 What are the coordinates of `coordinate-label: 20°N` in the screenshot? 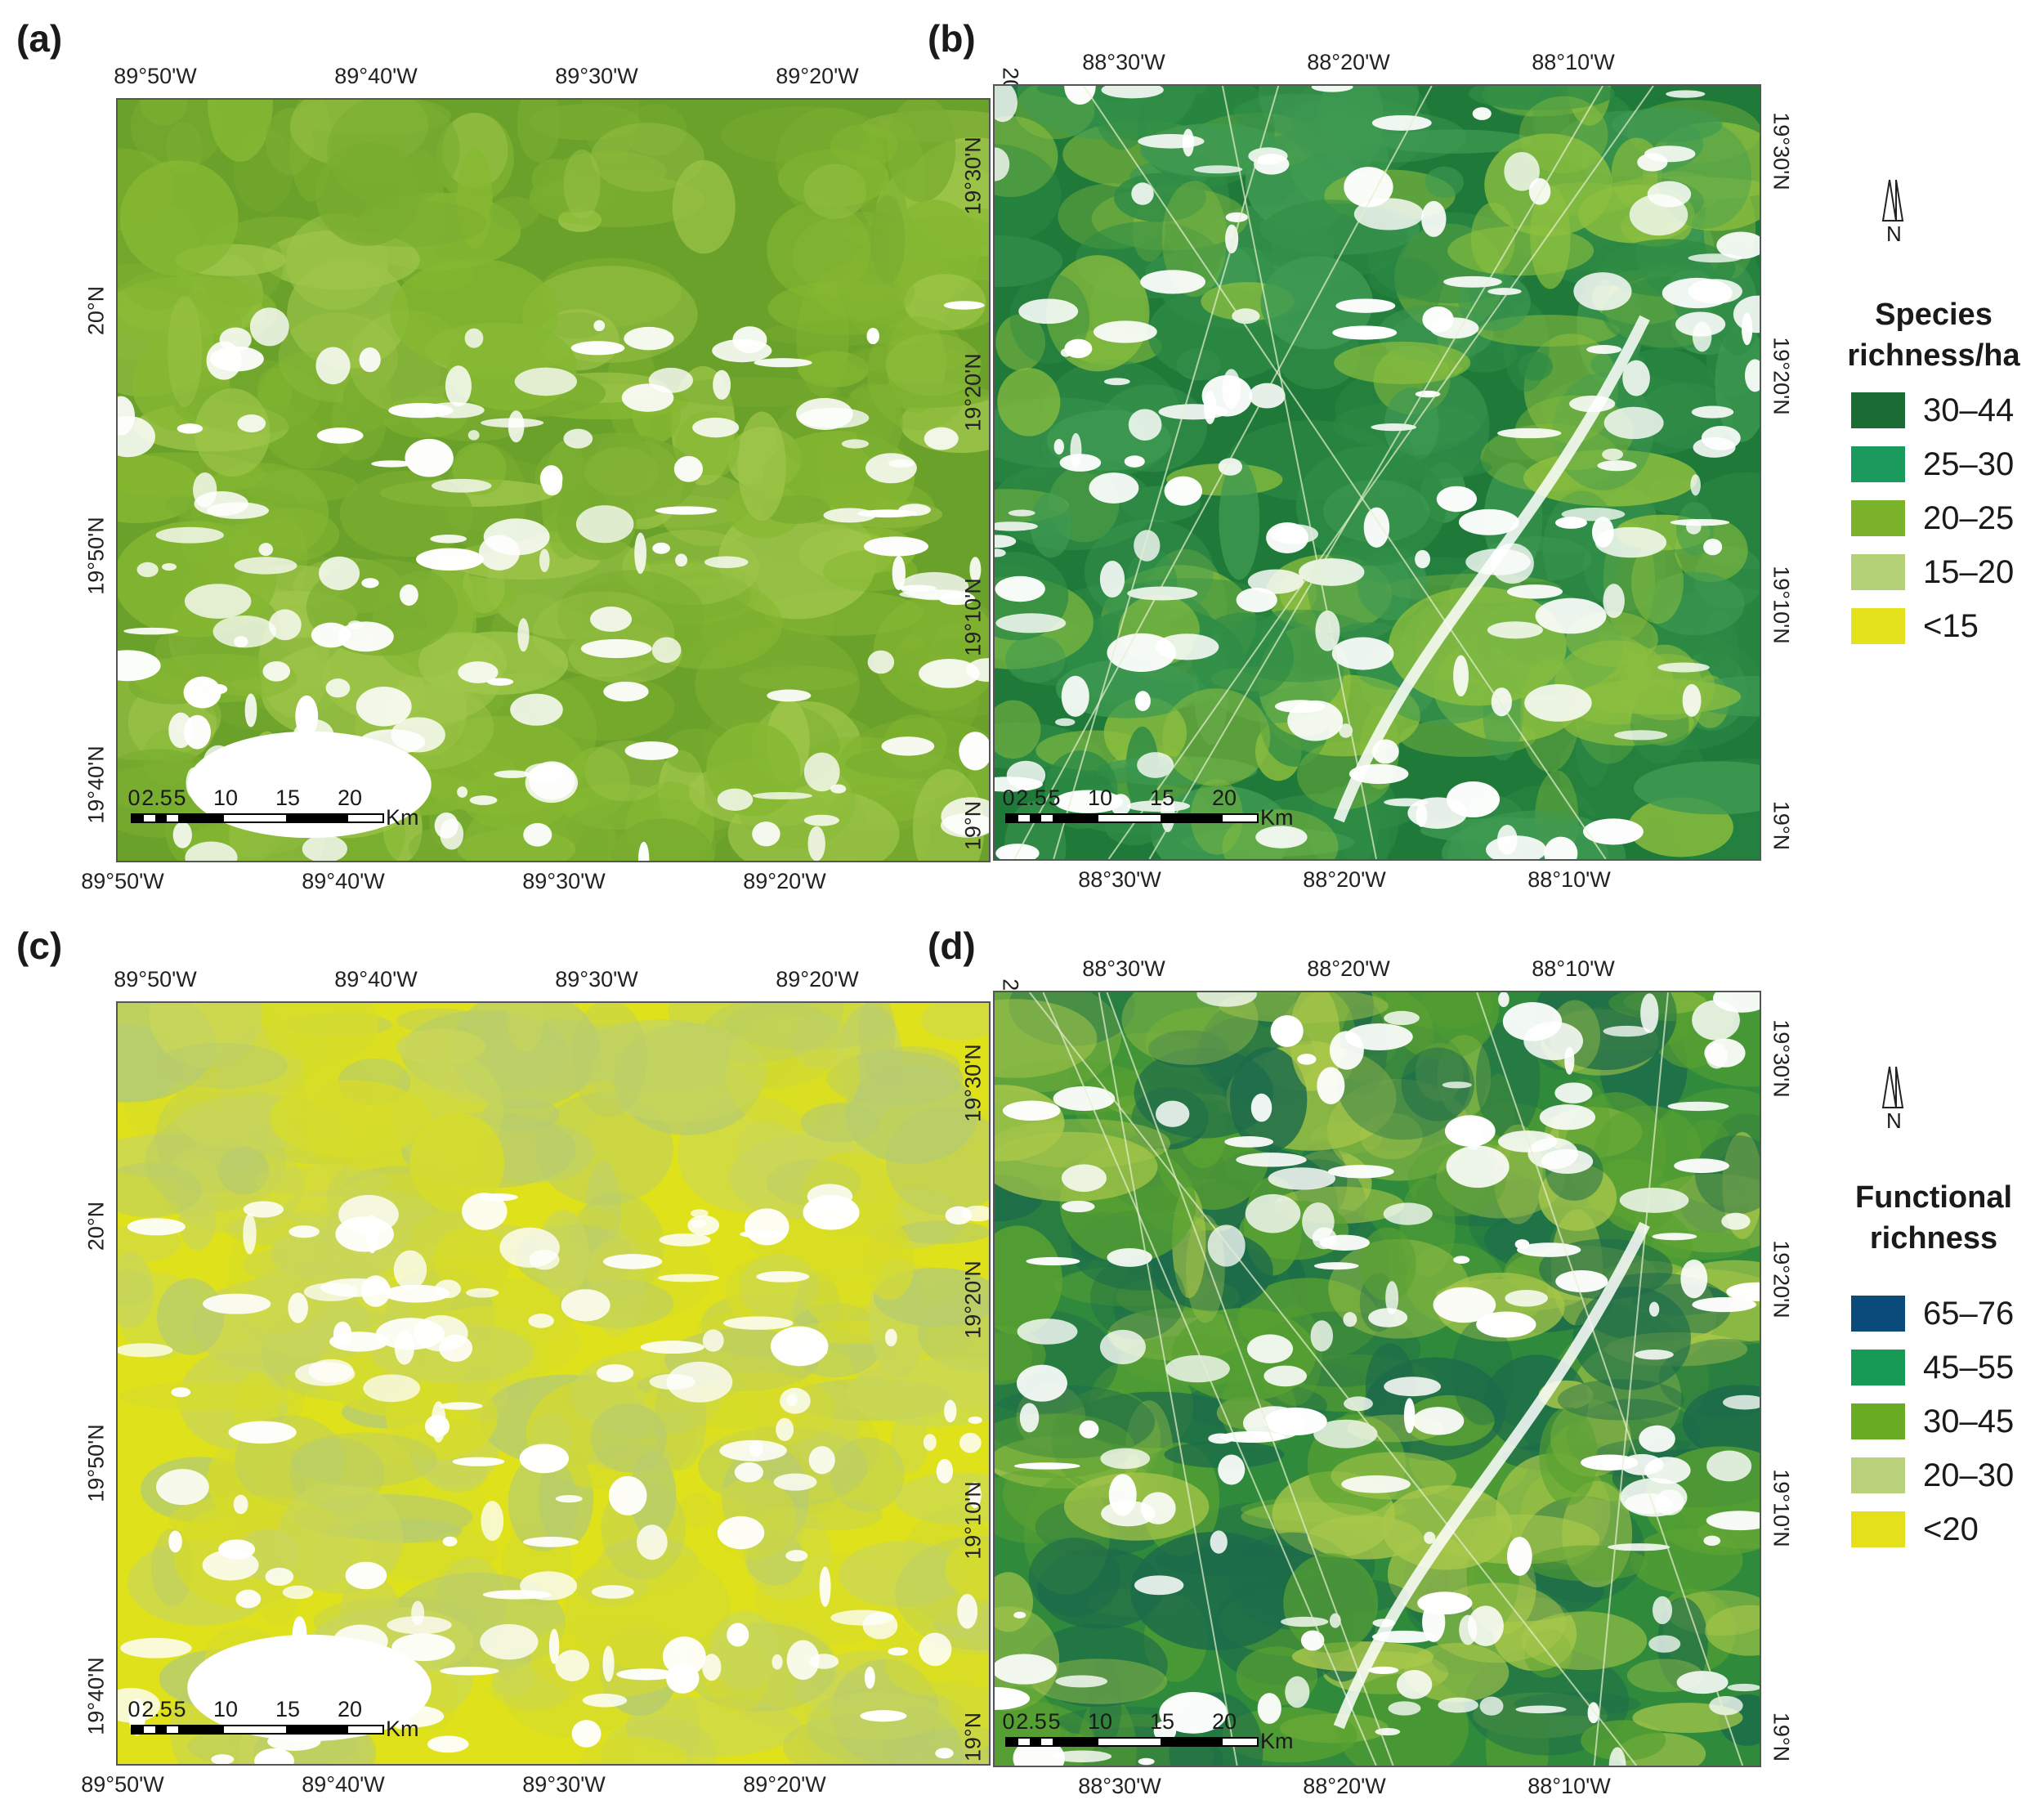 It's located at (96, 310).